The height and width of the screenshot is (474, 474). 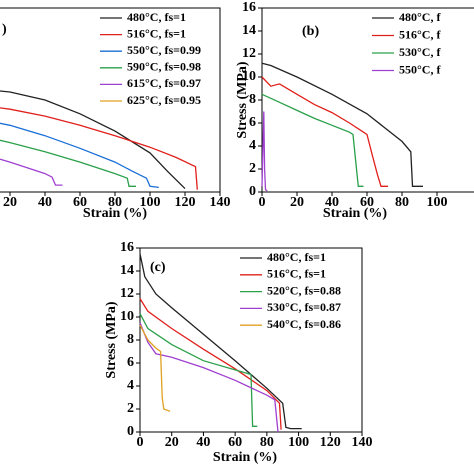 What do you see at coordinates (164, 67) in the screenshot?
I see `legend-label: 590°C, fs=0.98` at bounding box center [164, 67].